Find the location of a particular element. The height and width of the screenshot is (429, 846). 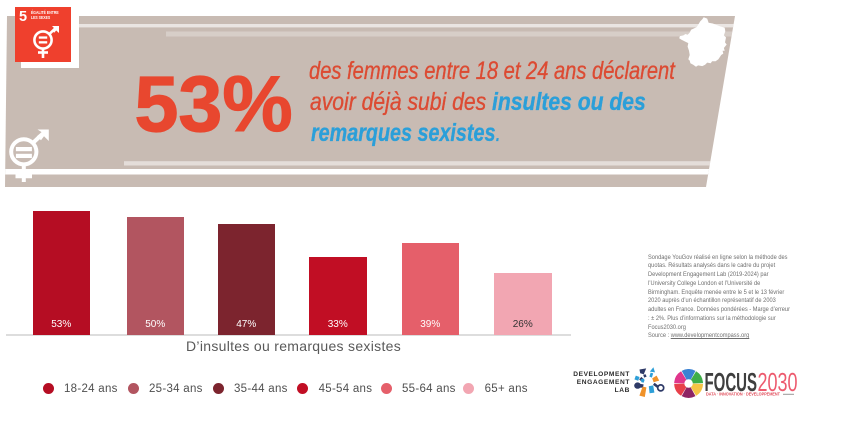

svg-text: FOCUS is located at coordinates (731, 382).